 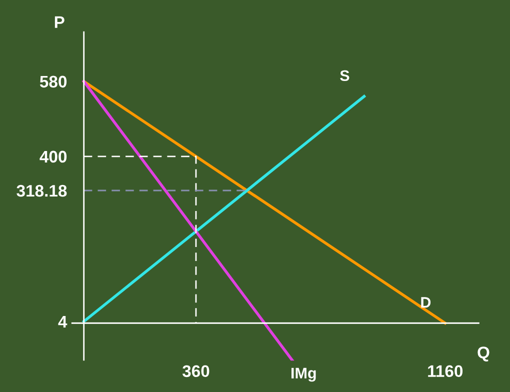 What do you see at coordinates (484, 354) in the screenshot?
I see `x-axis-title: Q` at bounding box center [484, 354].